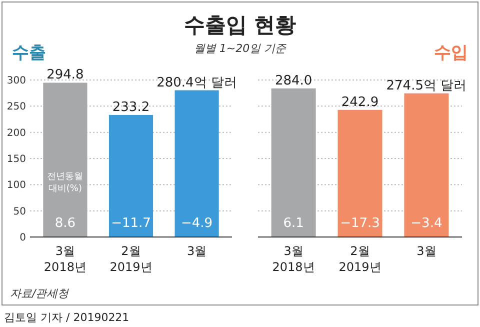 Image resolution: width=480 pixels, height=327 pixels. Describe the element at coordinates (197, 223) in the screenshot. I see `annotation: −4.9` at that location.